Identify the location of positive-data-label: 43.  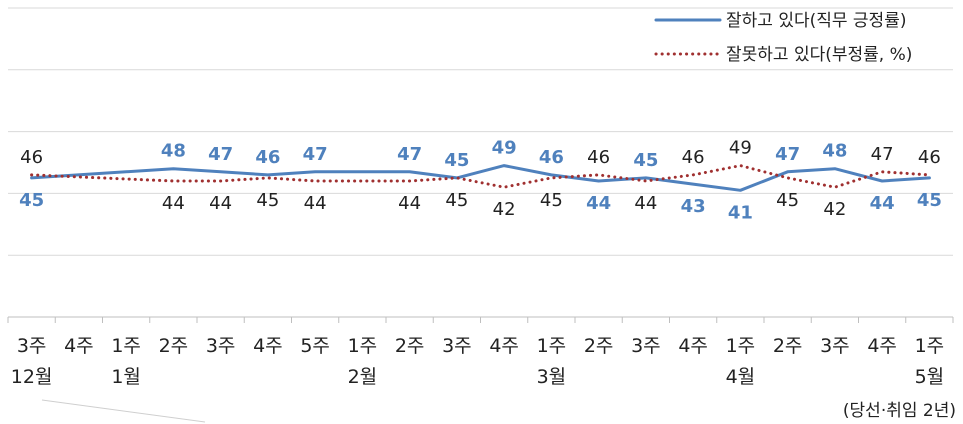
(693, 206).